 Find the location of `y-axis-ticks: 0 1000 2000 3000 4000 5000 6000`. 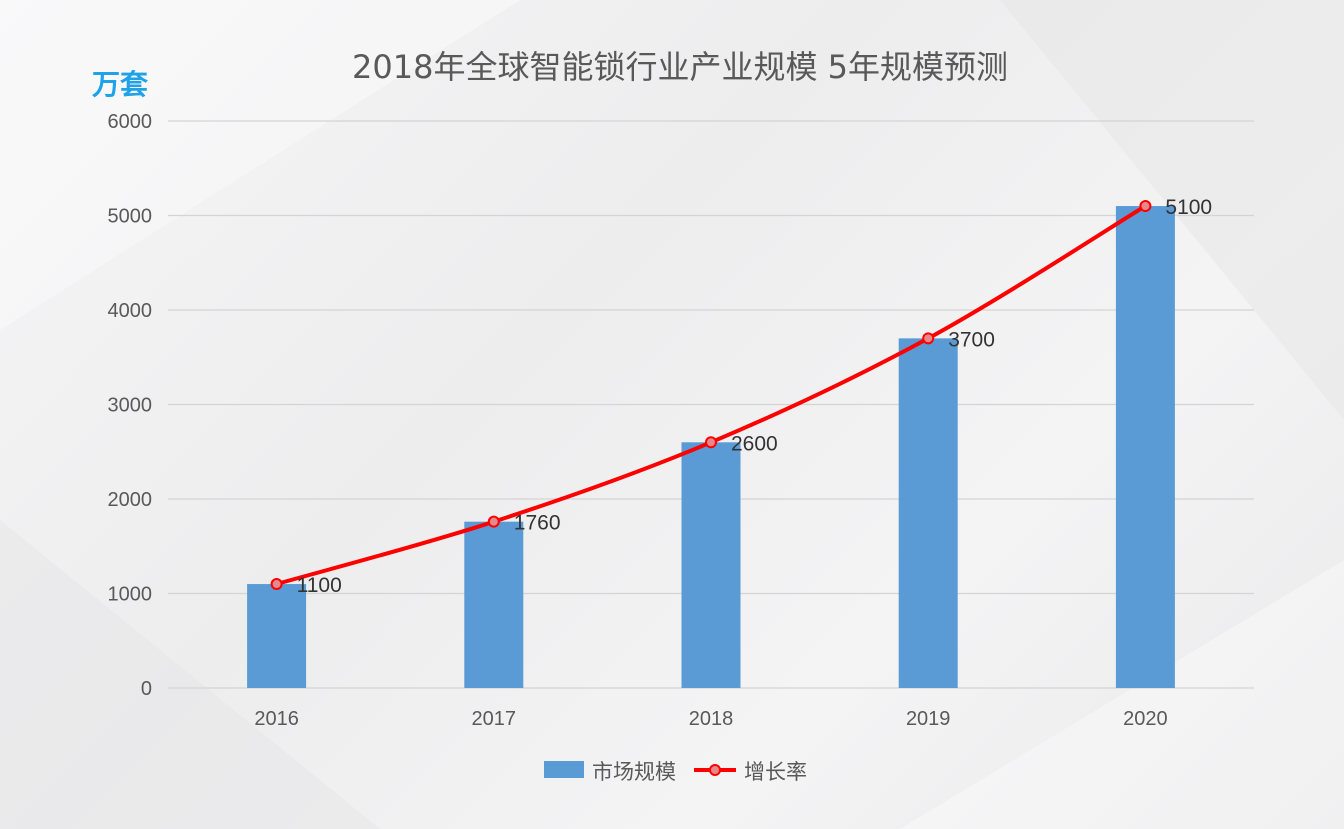

y-axis-ticks: 0 1000 2000 3000 4000 5000 6000 is located at coordinates (130, 405).